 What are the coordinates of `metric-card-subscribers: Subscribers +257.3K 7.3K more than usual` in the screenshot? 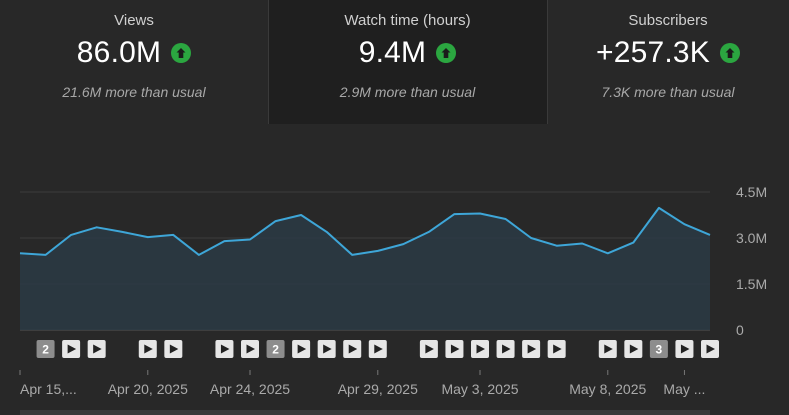 It's located at (668, 62).